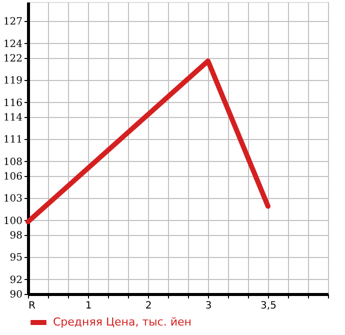 The width and height of the screenshot is (345, 335). What do you see at coordinates (12, 81) in the screenshot?
I see `y-tick-label: 119` at bounding box center [12, 81].